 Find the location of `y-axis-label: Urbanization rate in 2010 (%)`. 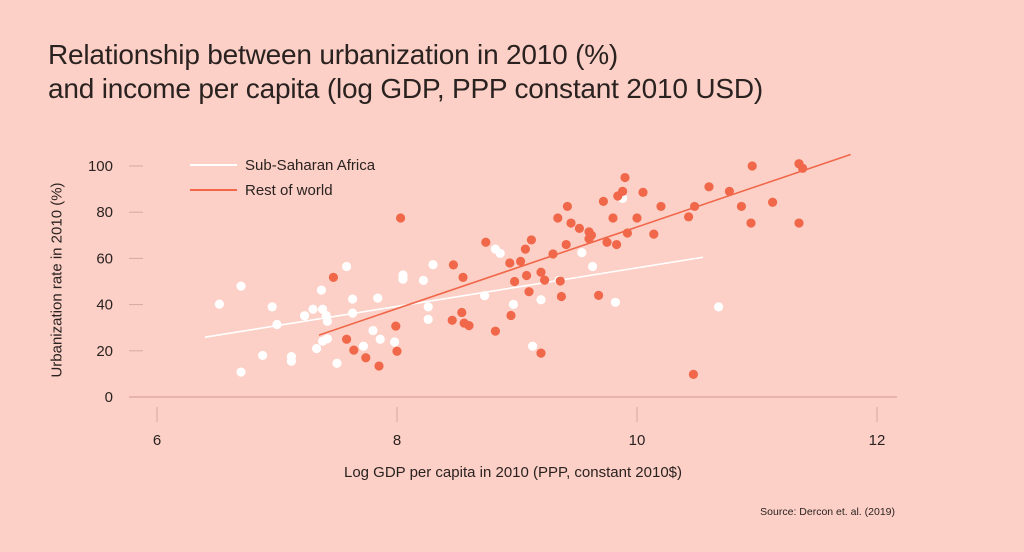

y-axis-label: Urbanization rate in 2010 (%) is located at coordinates (57, 280).